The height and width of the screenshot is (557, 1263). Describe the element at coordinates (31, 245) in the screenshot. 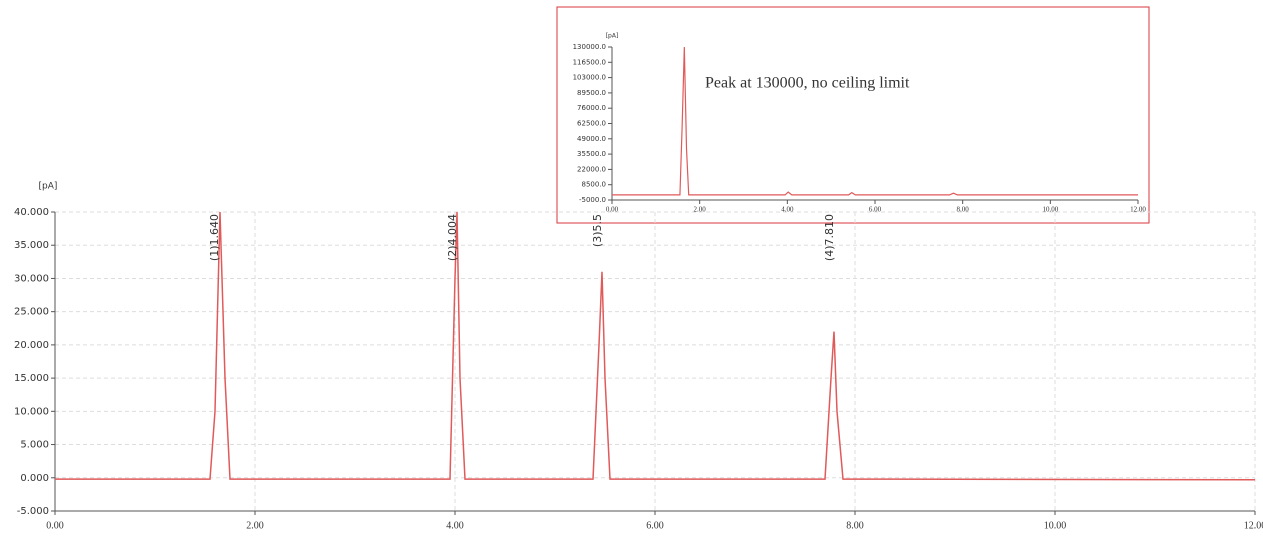

I see `y-tick-label: 35.000` at that location.